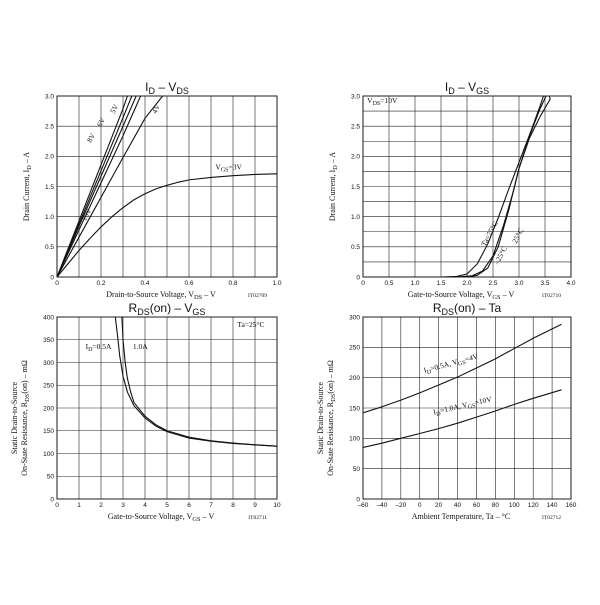 Image resolution: width=600 pixels, height=605 pixels. Describe the element at coordinates (496, 505) in the screenshot. I see `x-tick-label: 80` at that location.